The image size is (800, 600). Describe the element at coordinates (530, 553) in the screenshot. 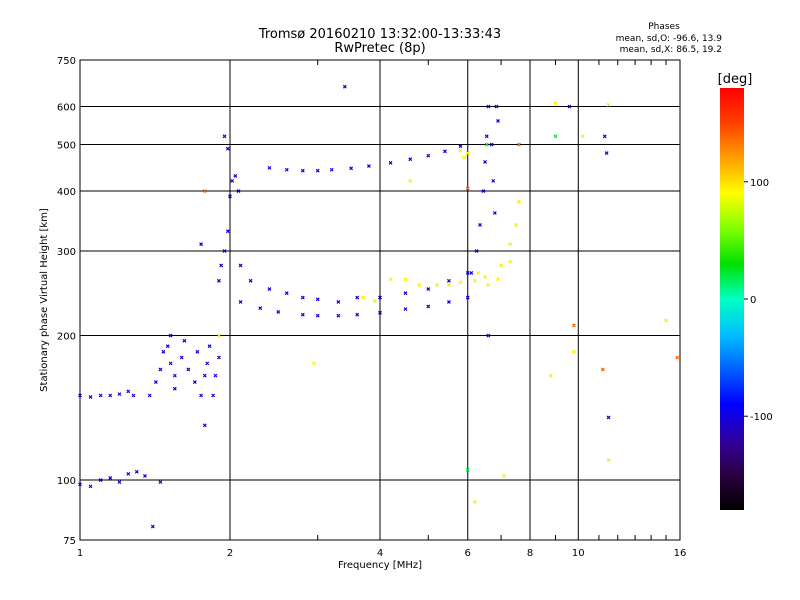

I see `x-tick-label: 8` at that location.